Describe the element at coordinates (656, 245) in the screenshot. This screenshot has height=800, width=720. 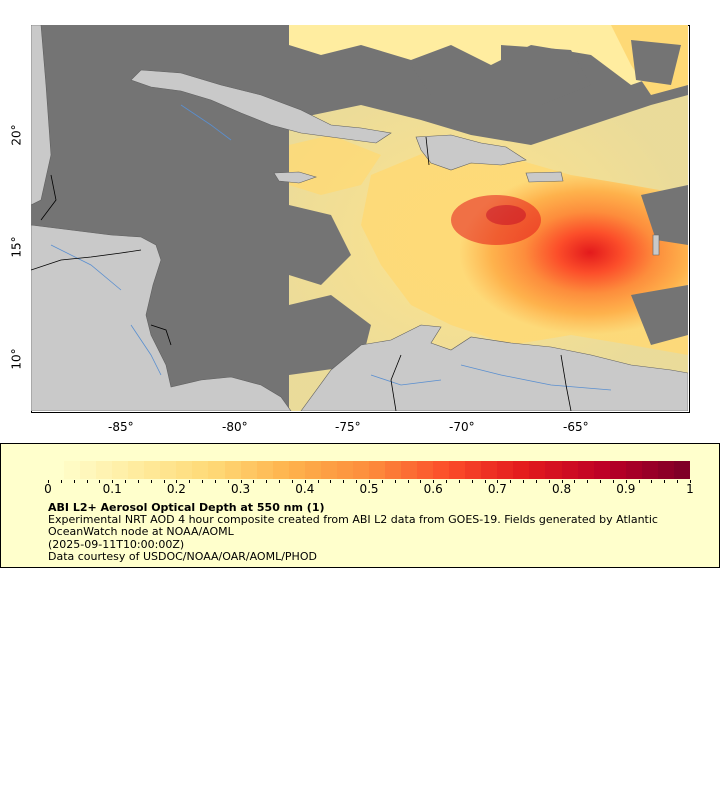
I see `lesser-antilles` at that location.